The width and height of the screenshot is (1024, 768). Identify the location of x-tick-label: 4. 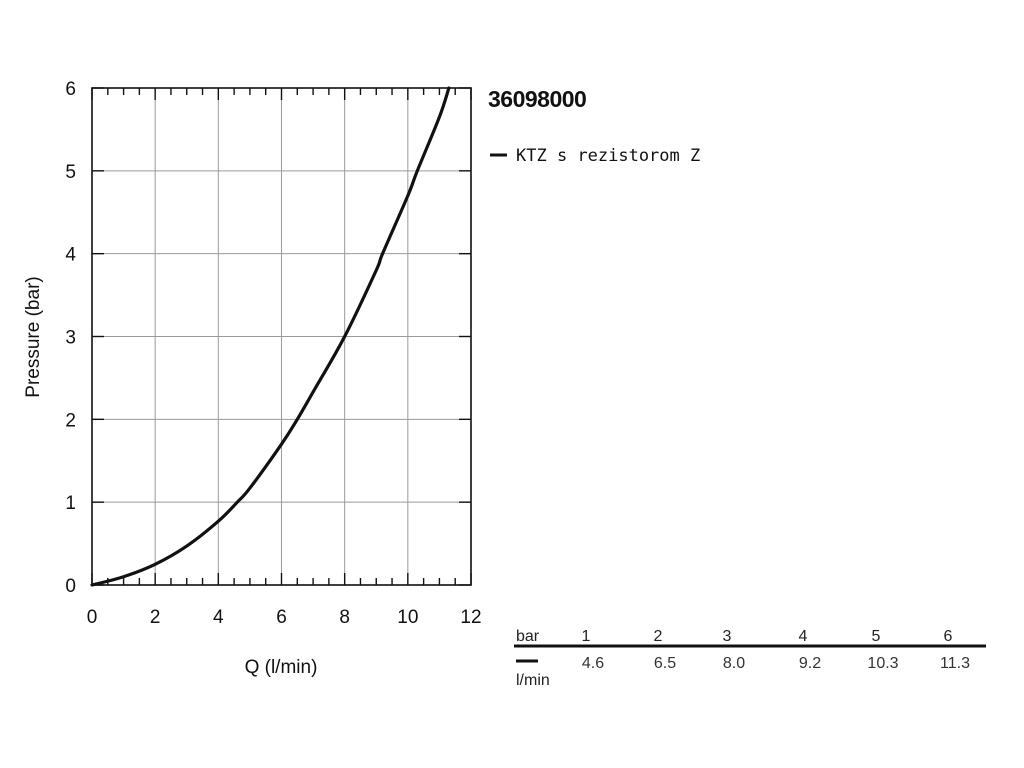
(218, 617).